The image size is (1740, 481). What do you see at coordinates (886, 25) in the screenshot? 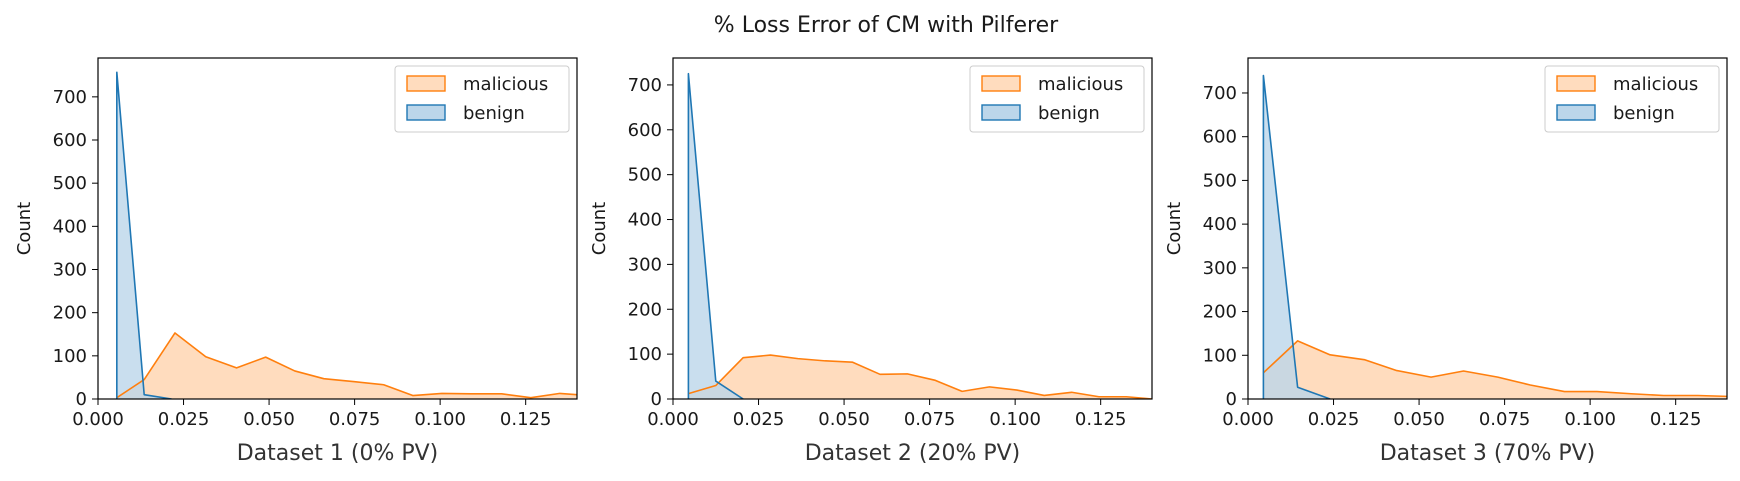
I see `figure-title: % Loss Error of CM with Pilferer` at bounding box center [886, 25].